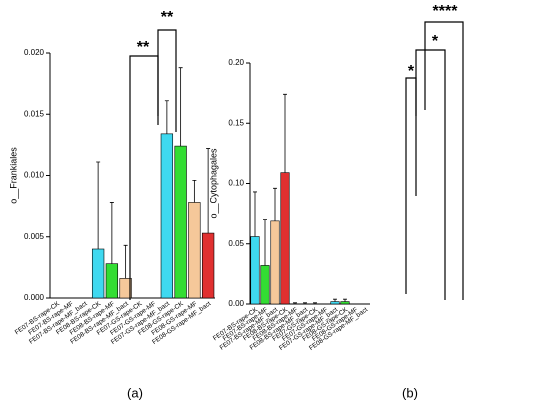 The image size is (550, 409). I want to click on y-tick-label: 0.000, so click(34, 297).